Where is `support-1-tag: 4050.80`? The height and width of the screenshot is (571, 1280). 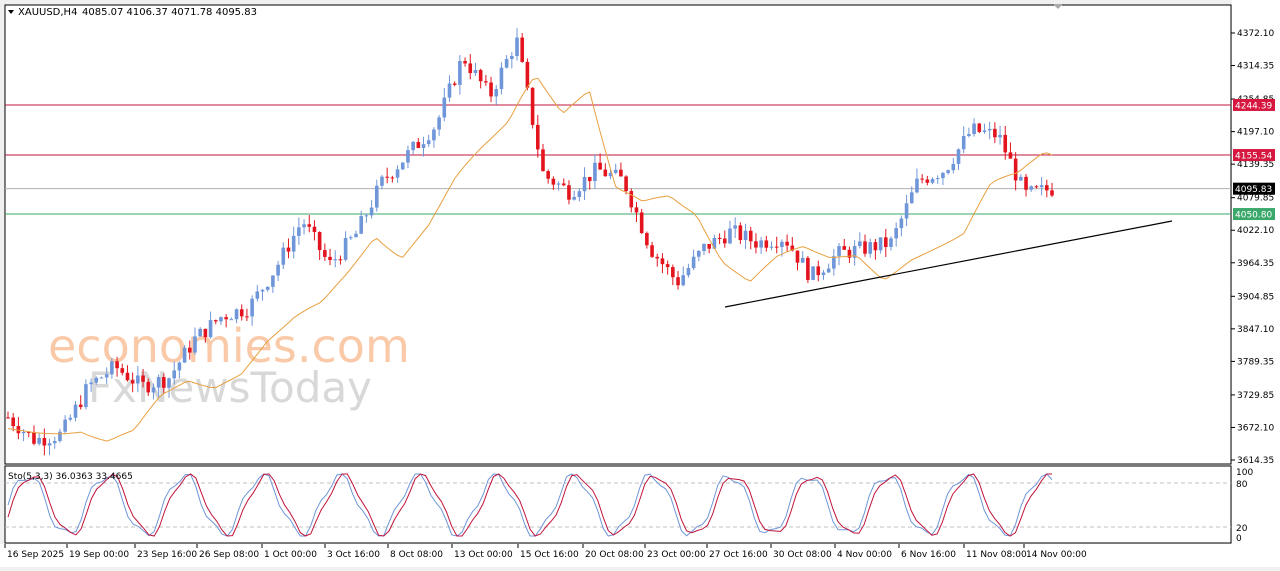 support-1-tag: 4050.80 is located at coordinates (1253, 216).